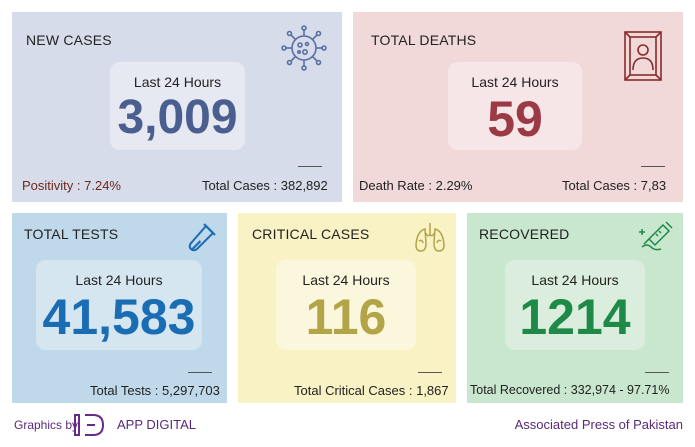  Describe the element at coordinates (46, 425) in the screenshot. I see `graphics-by-label: Graphics by` at that location.